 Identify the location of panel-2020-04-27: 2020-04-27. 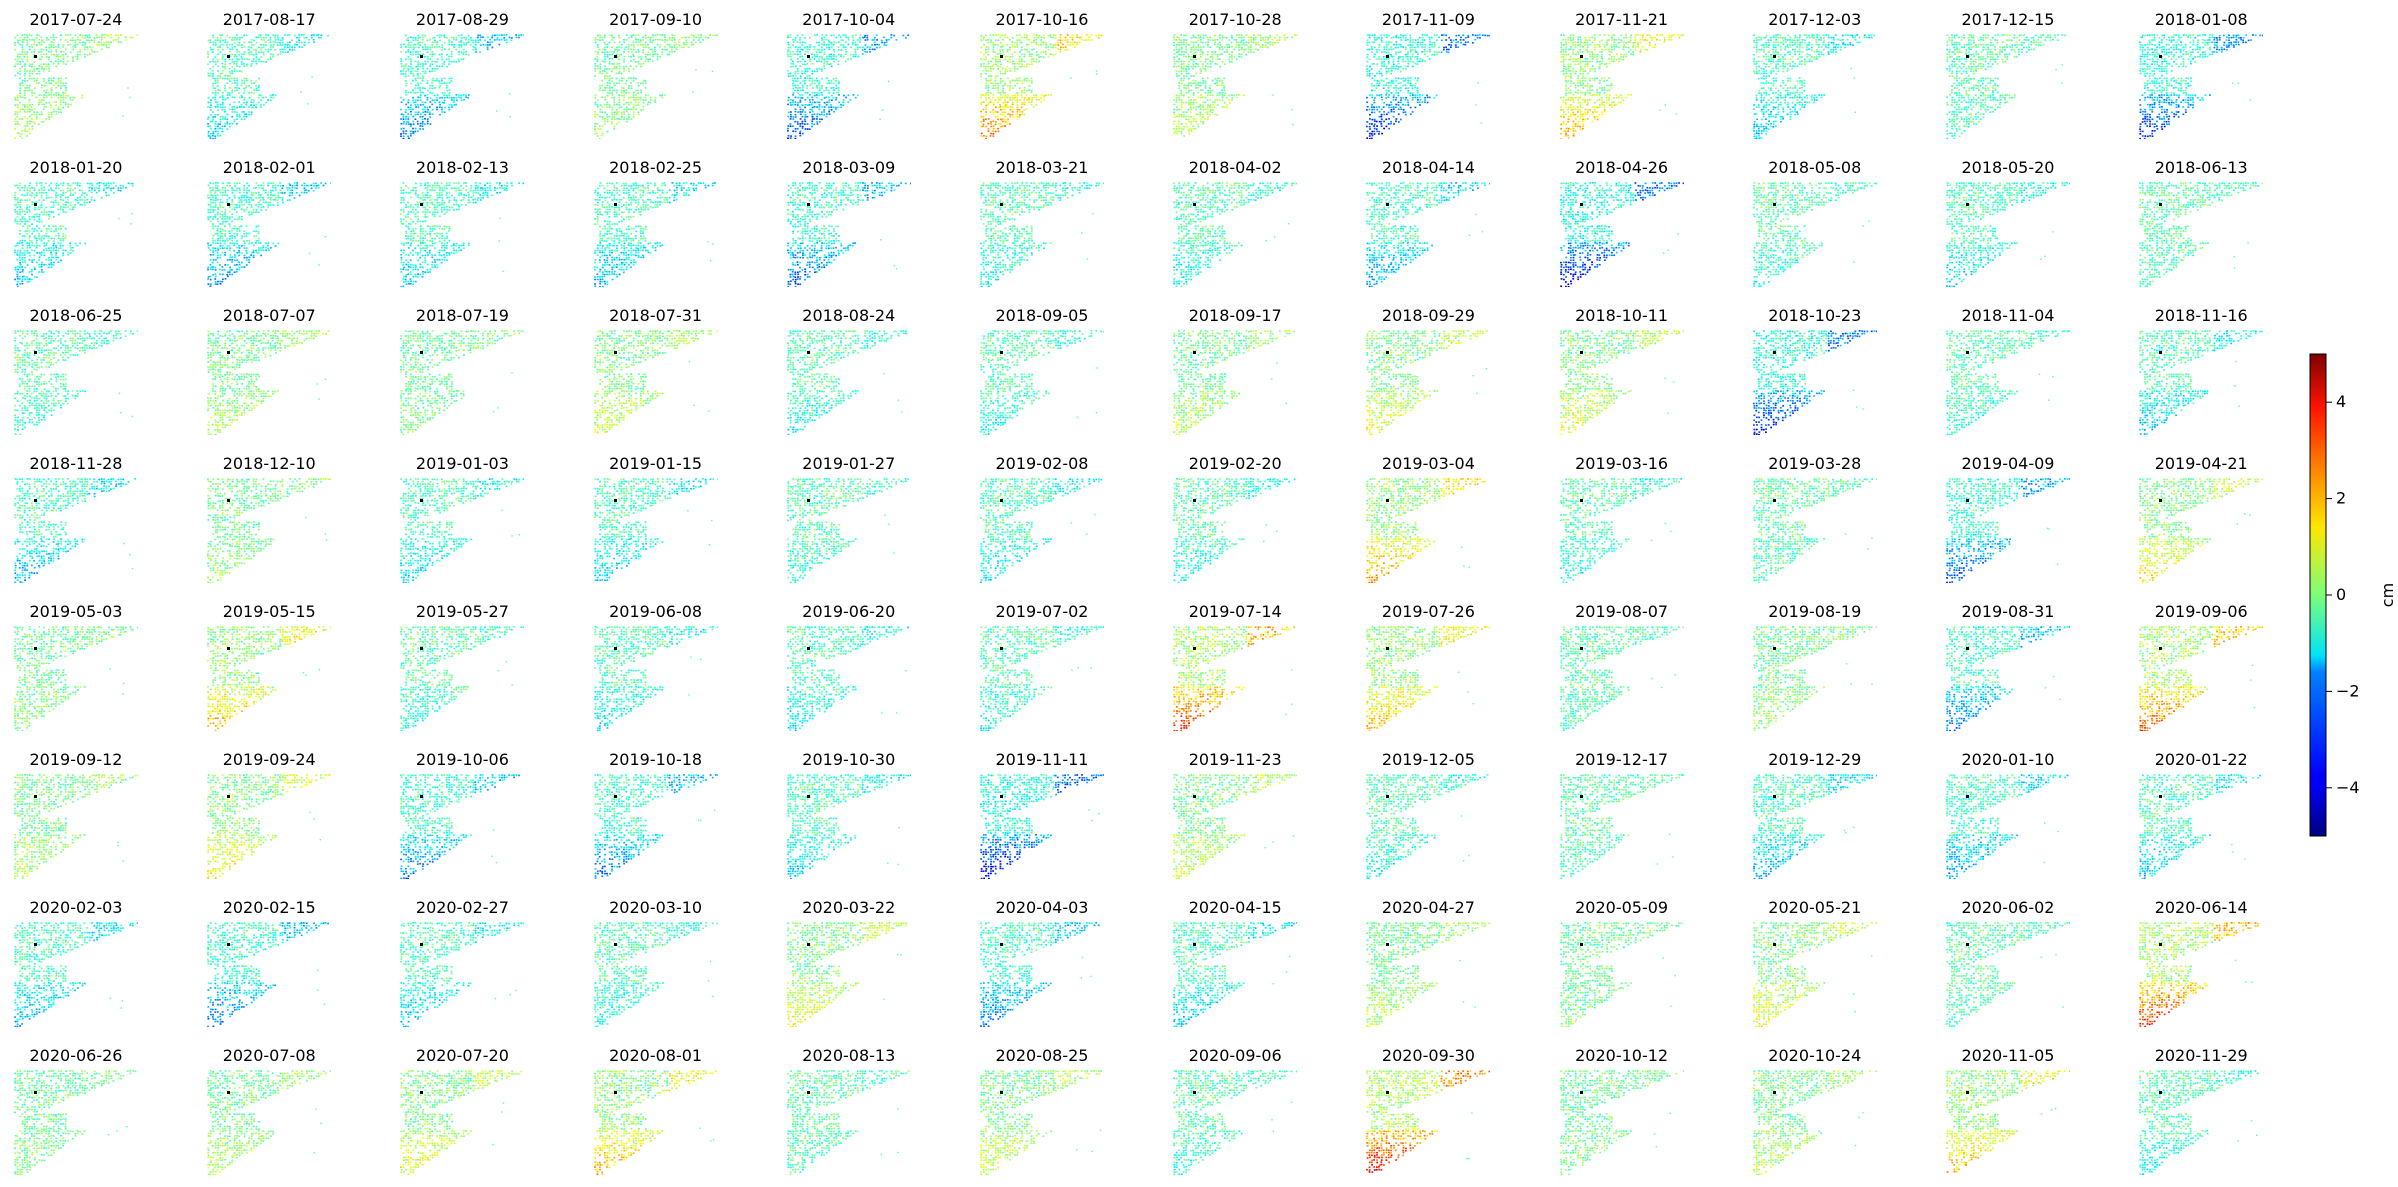
(1441, 962).